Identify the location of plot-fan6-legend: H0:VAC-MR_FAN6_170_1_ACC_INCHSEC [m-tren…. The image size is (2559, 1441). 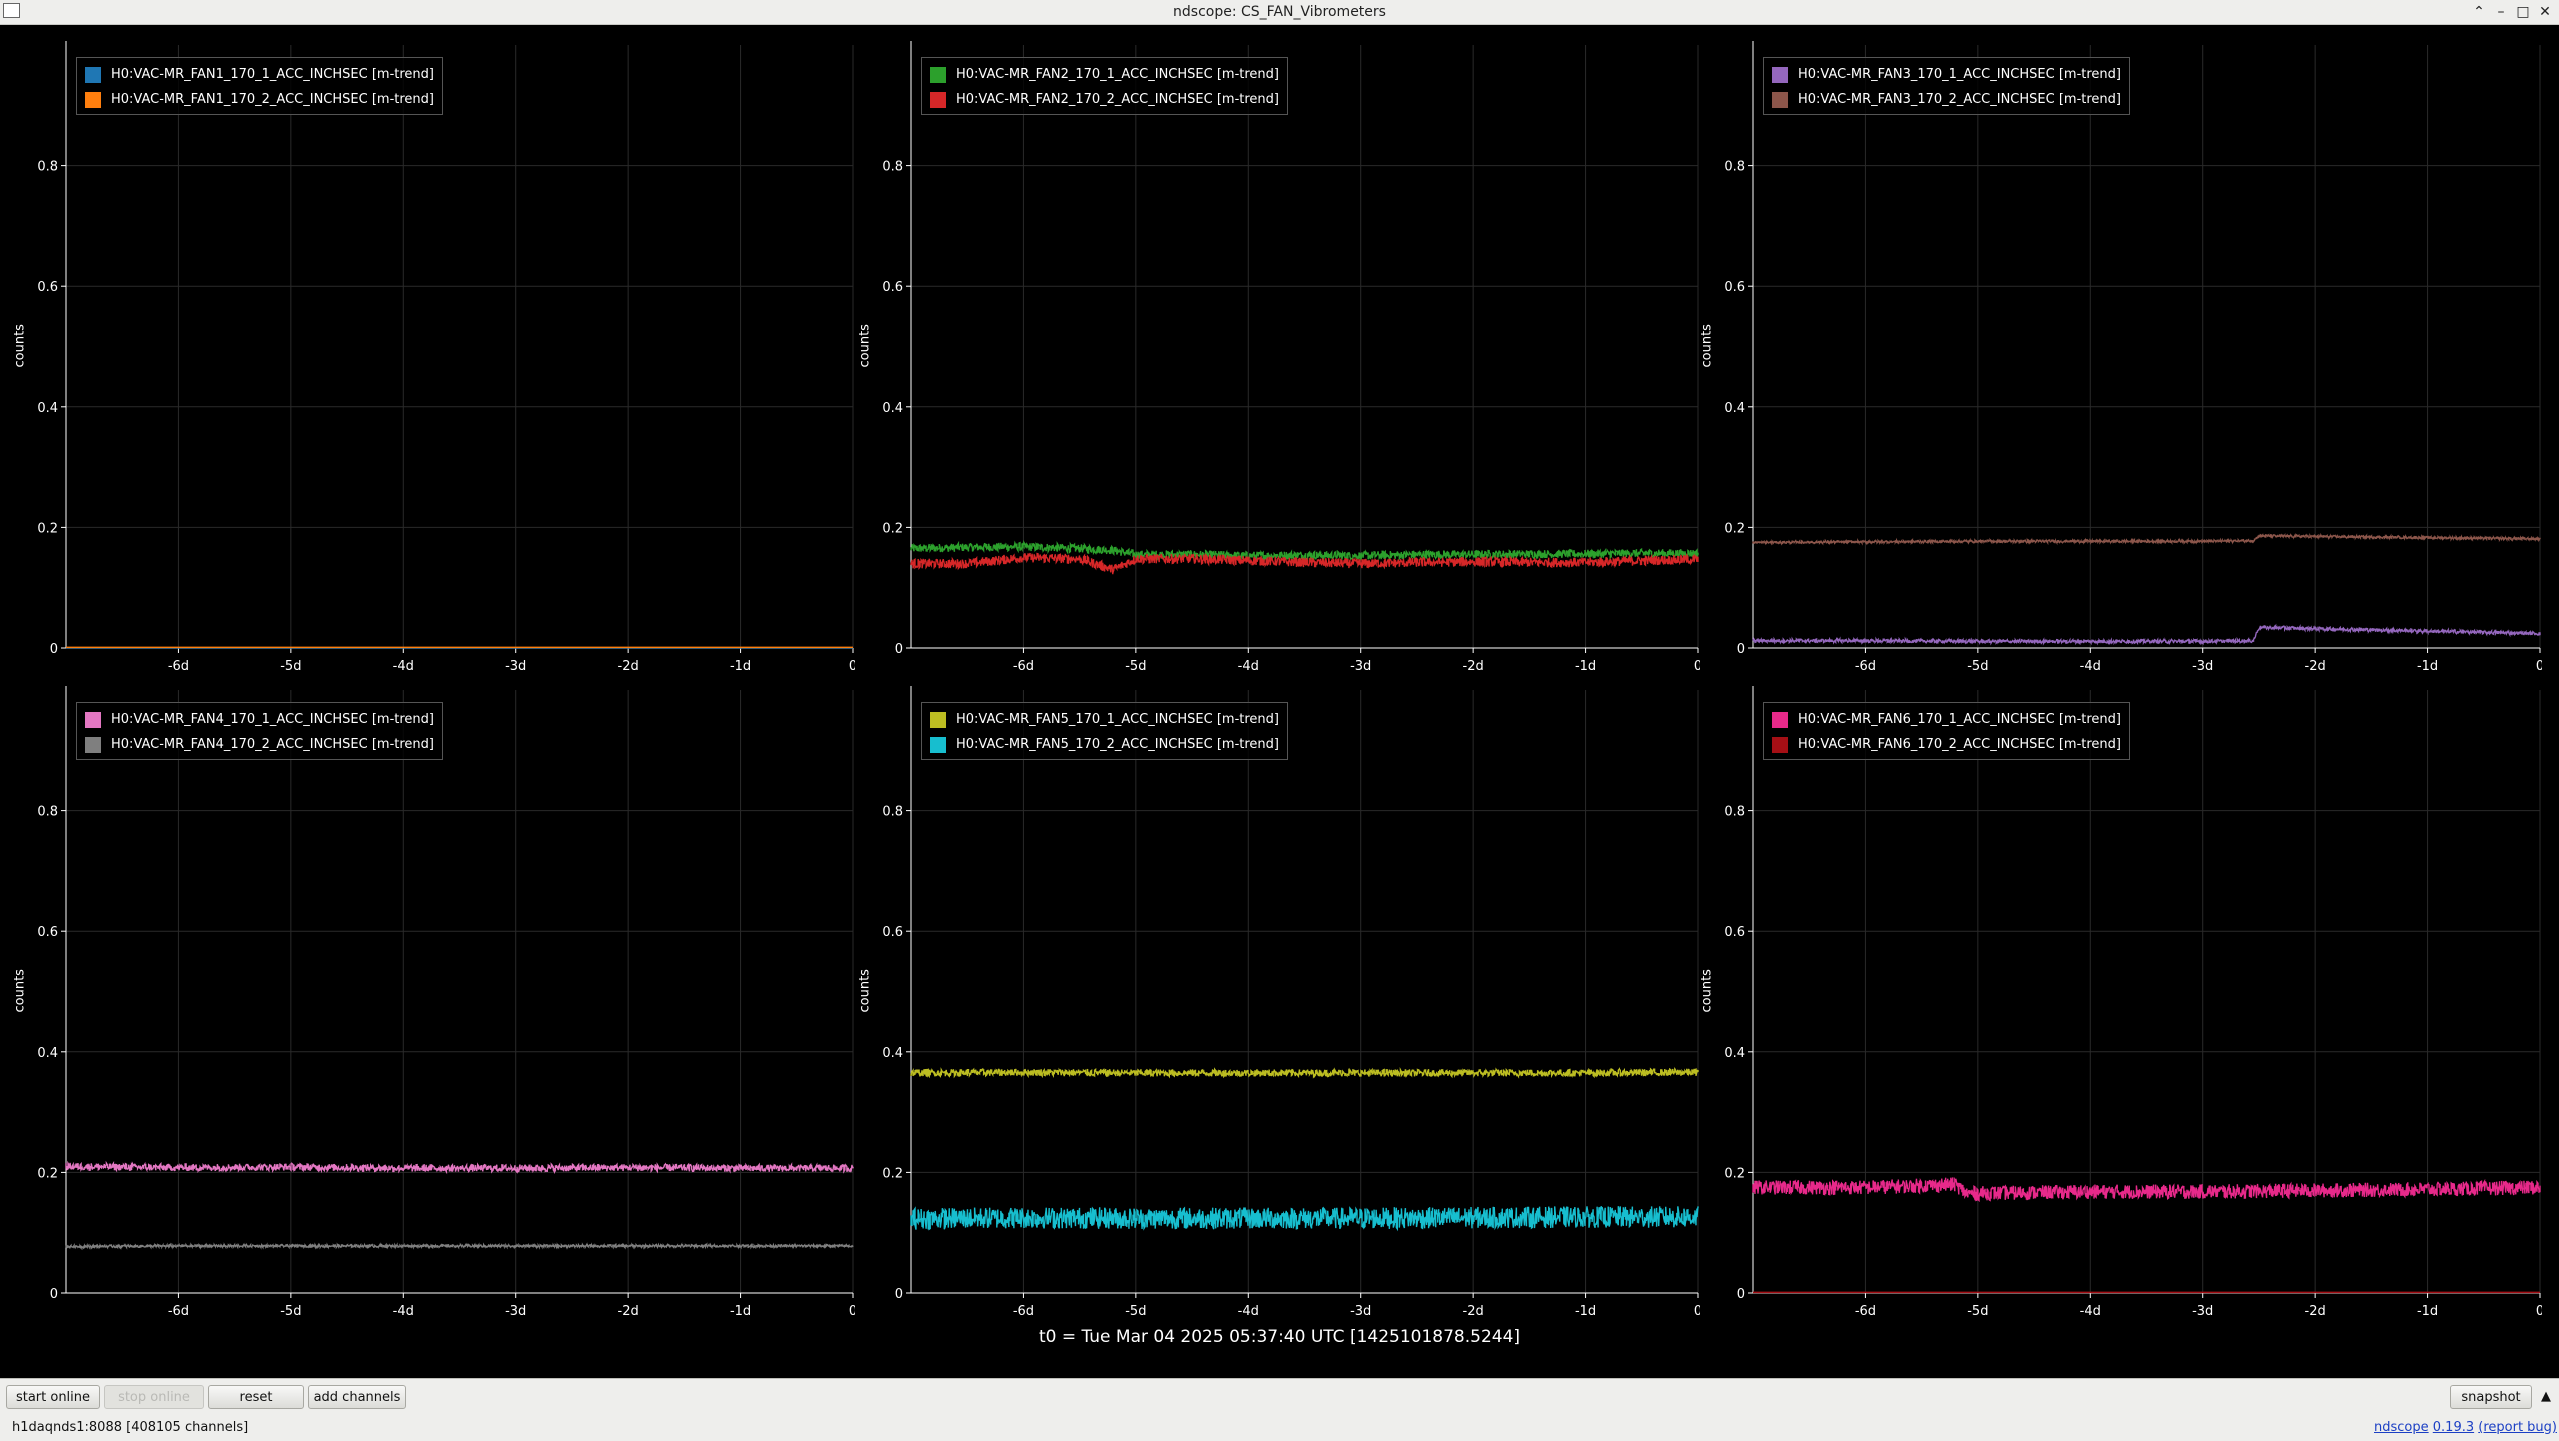
(1946, 731).